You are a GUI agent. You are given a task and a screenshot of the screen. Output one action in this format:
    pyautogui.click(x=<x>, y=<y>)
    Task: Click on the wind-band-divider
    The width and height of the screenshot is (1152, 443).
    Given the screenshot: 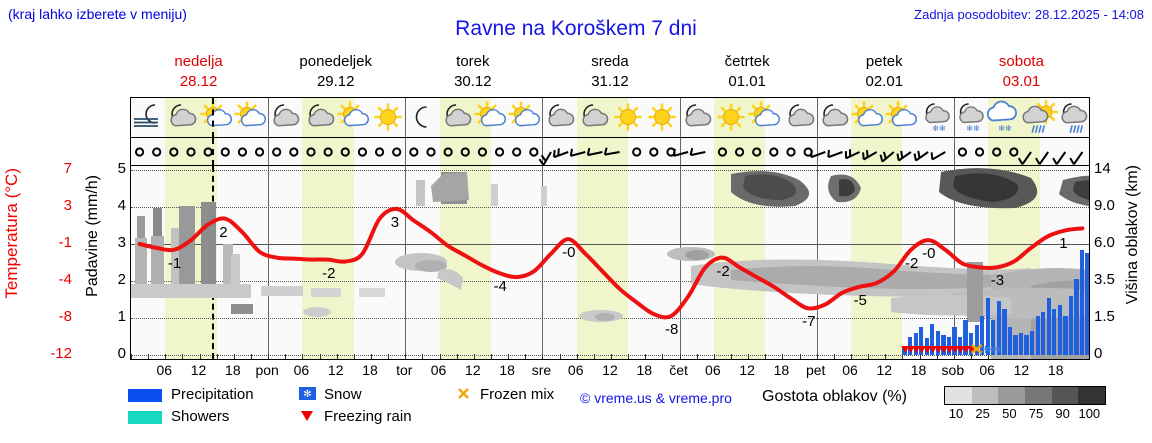 What is the action you would take?
    pyautogui.click(x=610, y=165)
    